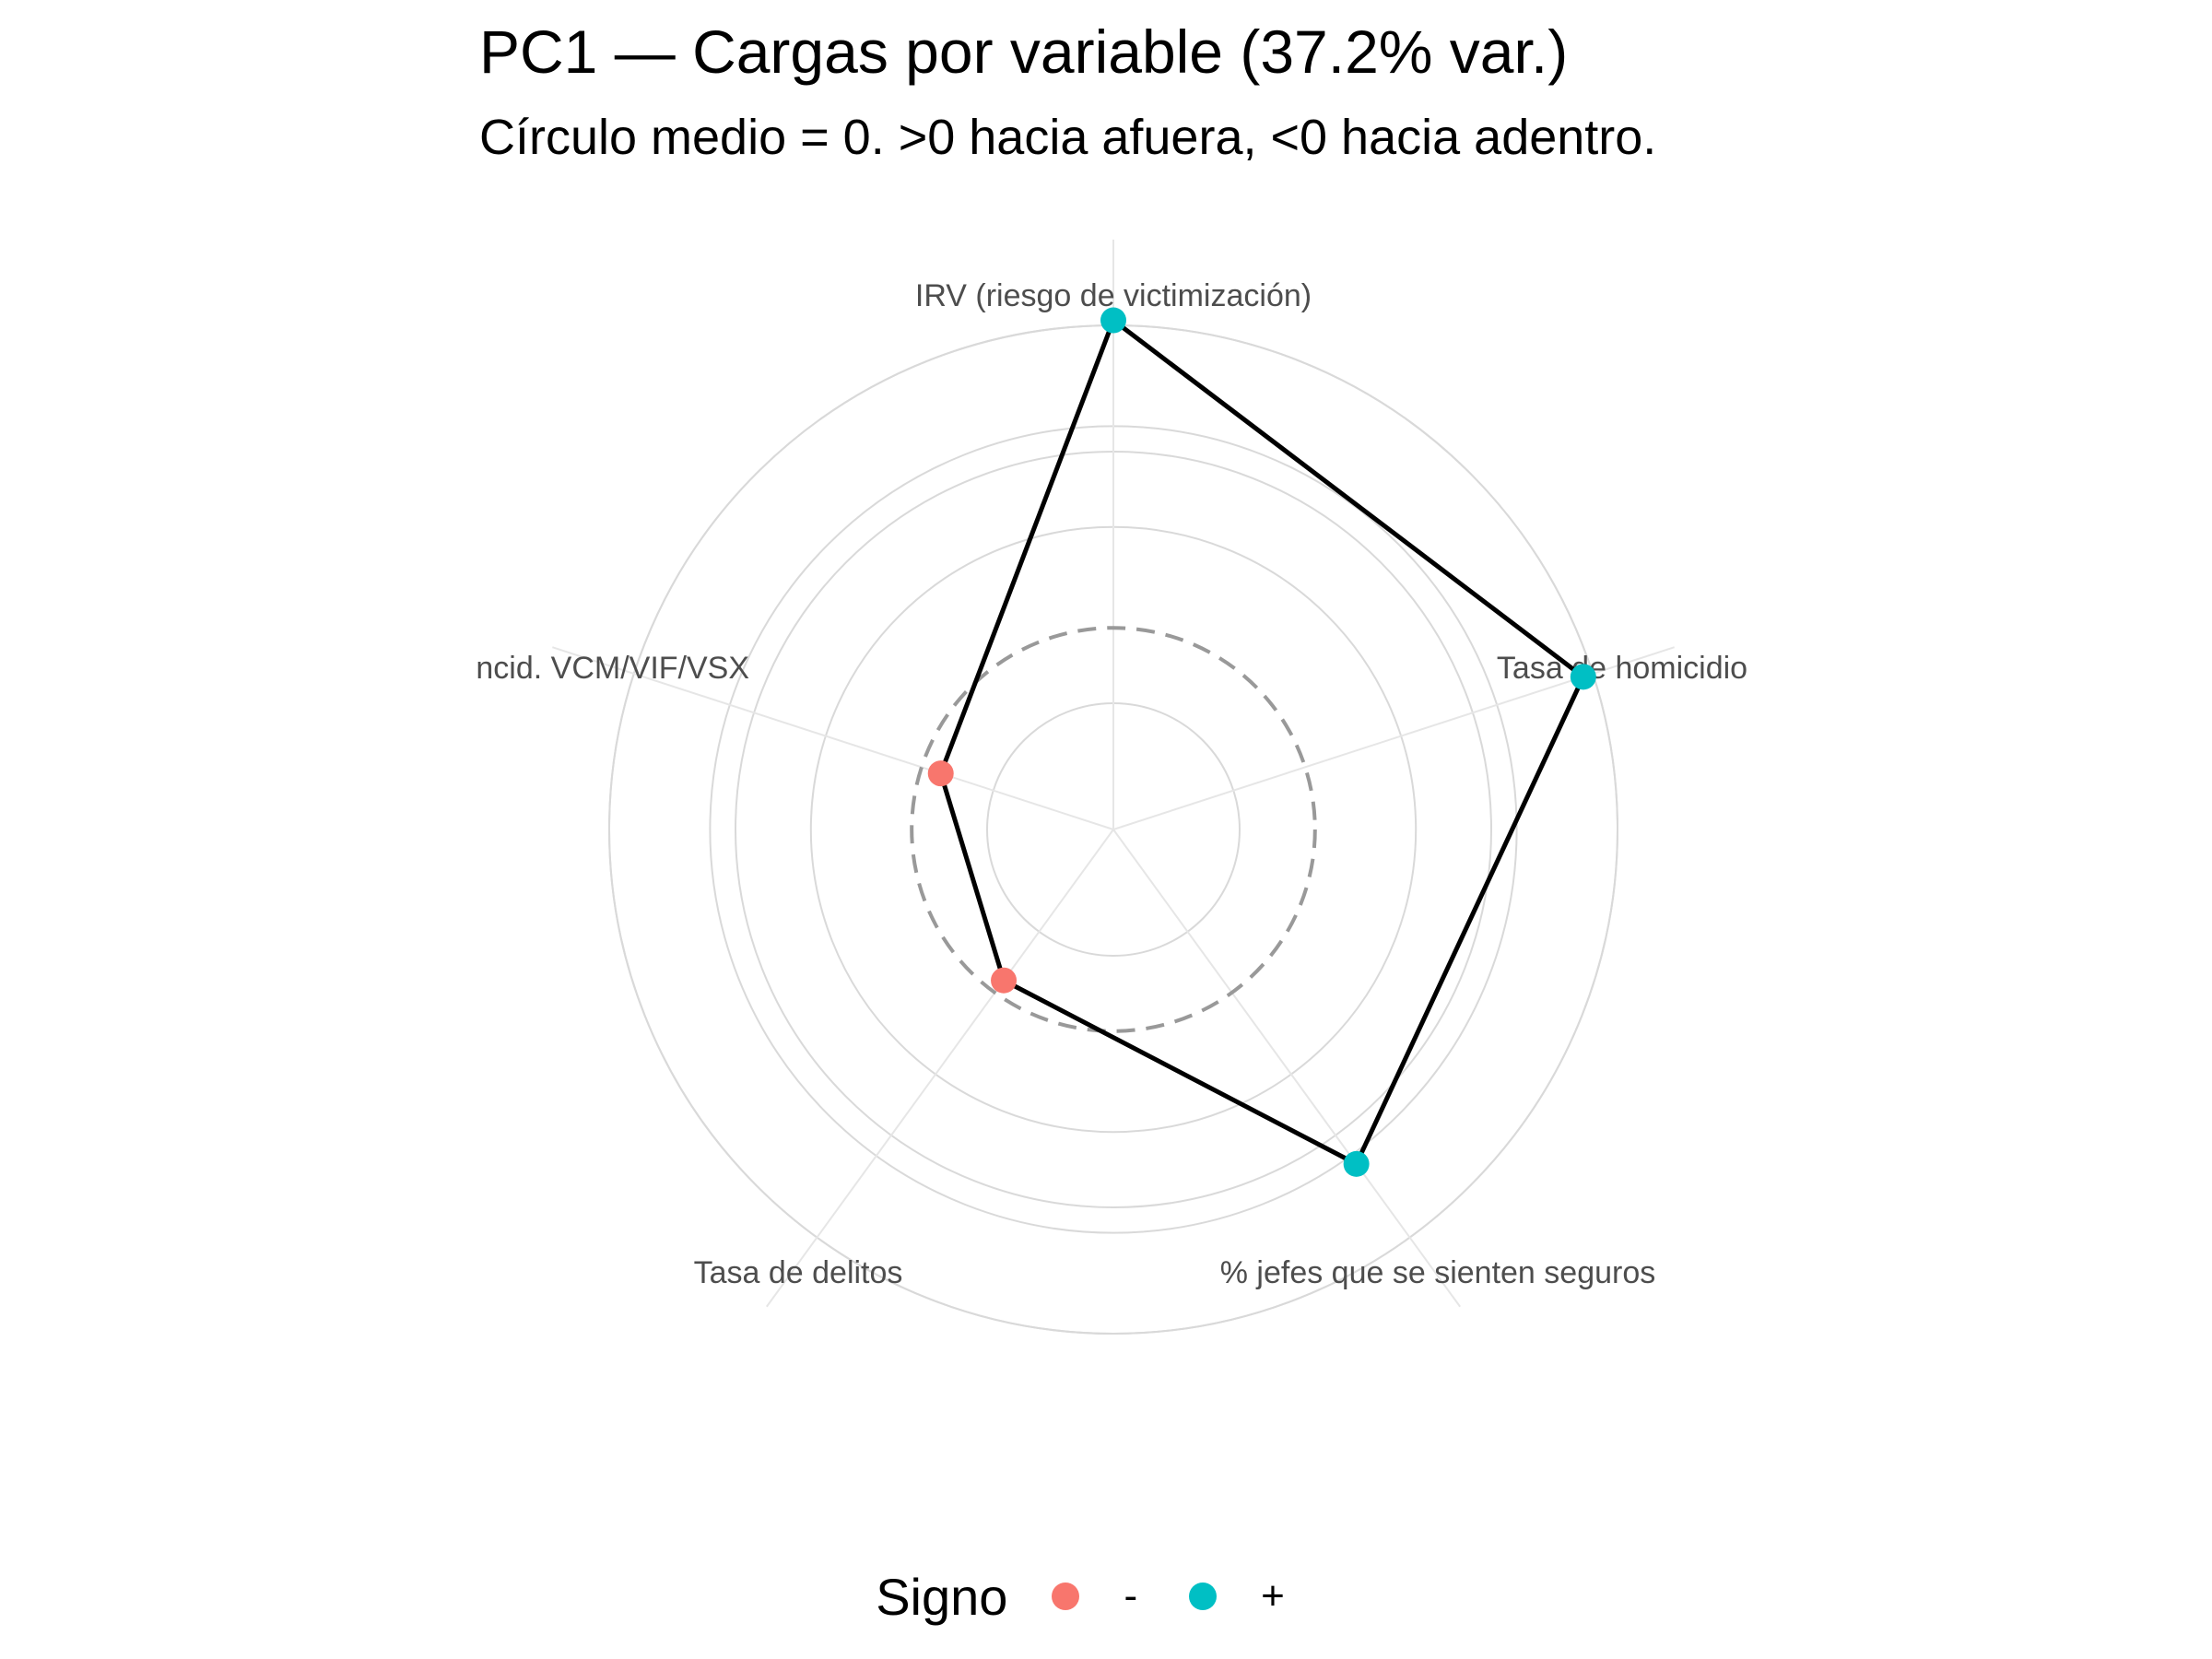 Image resolution: width=2212 pixels, height=1659 pixels. I want to click on legend: Signo - +, so click(1106, 1596).